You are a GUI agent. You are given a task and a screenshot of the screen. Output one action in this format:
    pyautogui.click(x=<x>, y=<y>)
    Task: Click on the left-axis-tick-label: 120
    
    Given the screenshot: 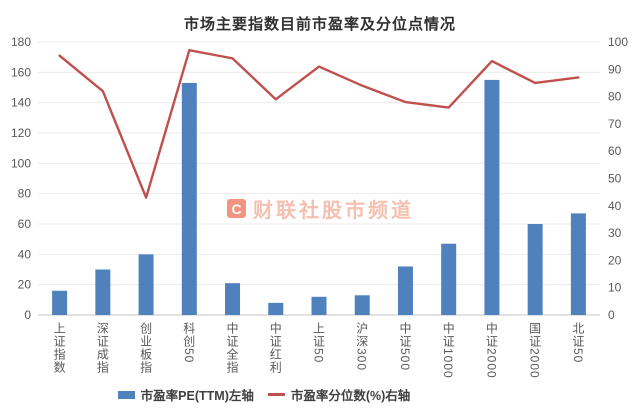 What is the action you would take?
    pyautogui.click(x=21, y=133)
    